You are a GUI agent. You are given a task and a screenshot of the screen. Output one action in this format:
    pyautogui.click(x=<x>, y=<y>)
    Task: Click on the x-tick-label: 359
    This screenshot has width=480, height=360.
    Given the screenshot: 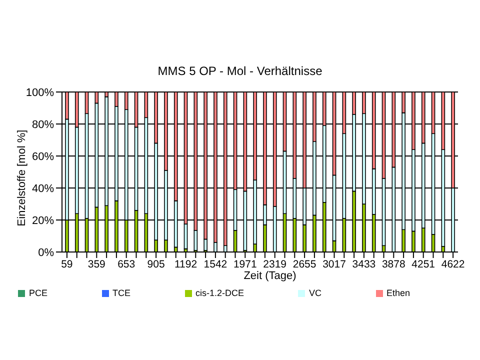 What is the action you would take?
    pyautogui.click(x=97, y=264)
    